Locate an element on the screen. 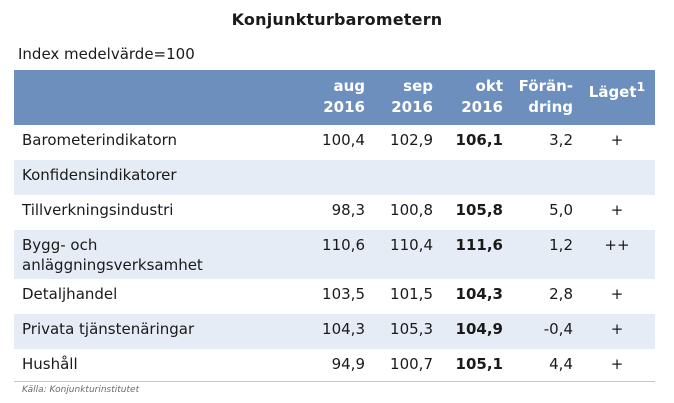  row-label: Barometerindikatorn is located at coordinates (100, 140).